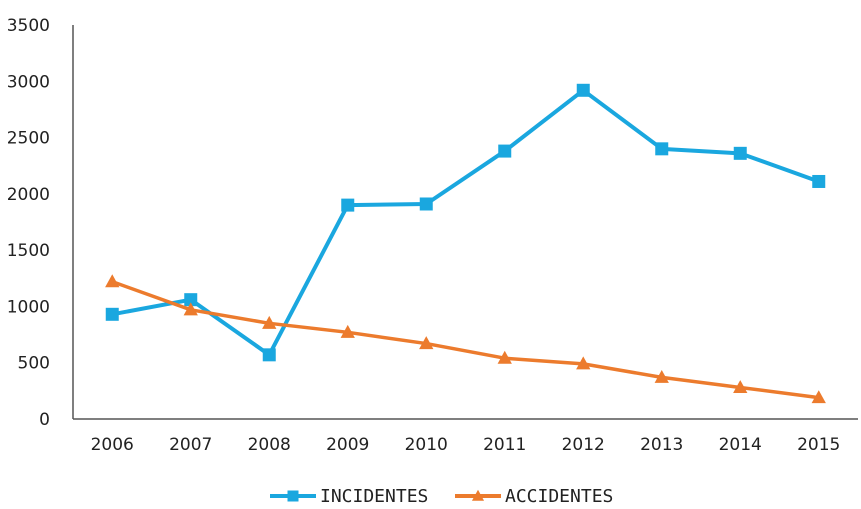 The height and width of the screenshot is (509, 861). What do you see at coordinates (559, 496) in the screenshot?
I see `legend-label: ACCIDENTES` at bounding box center [559, 496].